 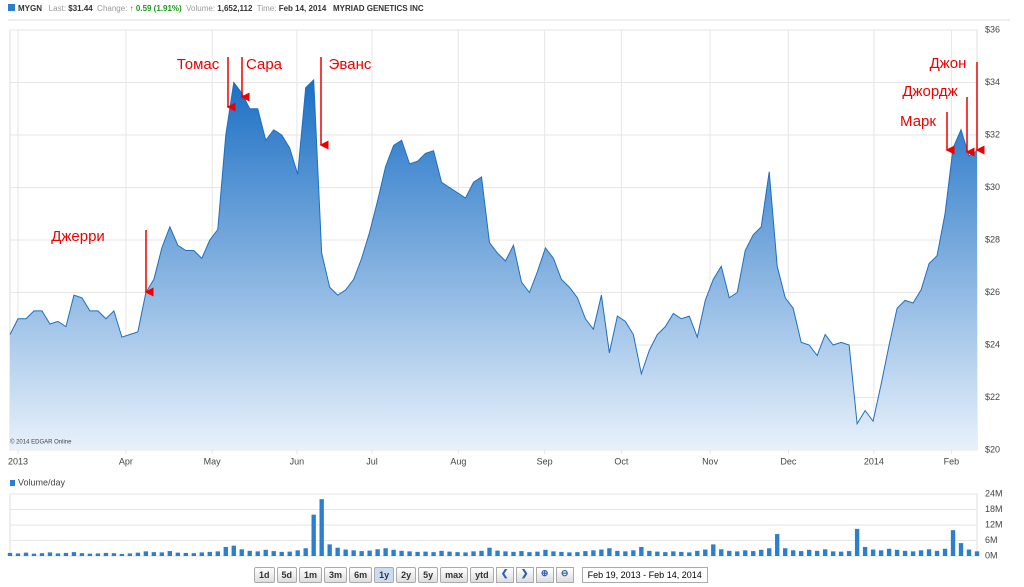 I want to click on x-tick-label: 2013, so click(x=18, y=461).